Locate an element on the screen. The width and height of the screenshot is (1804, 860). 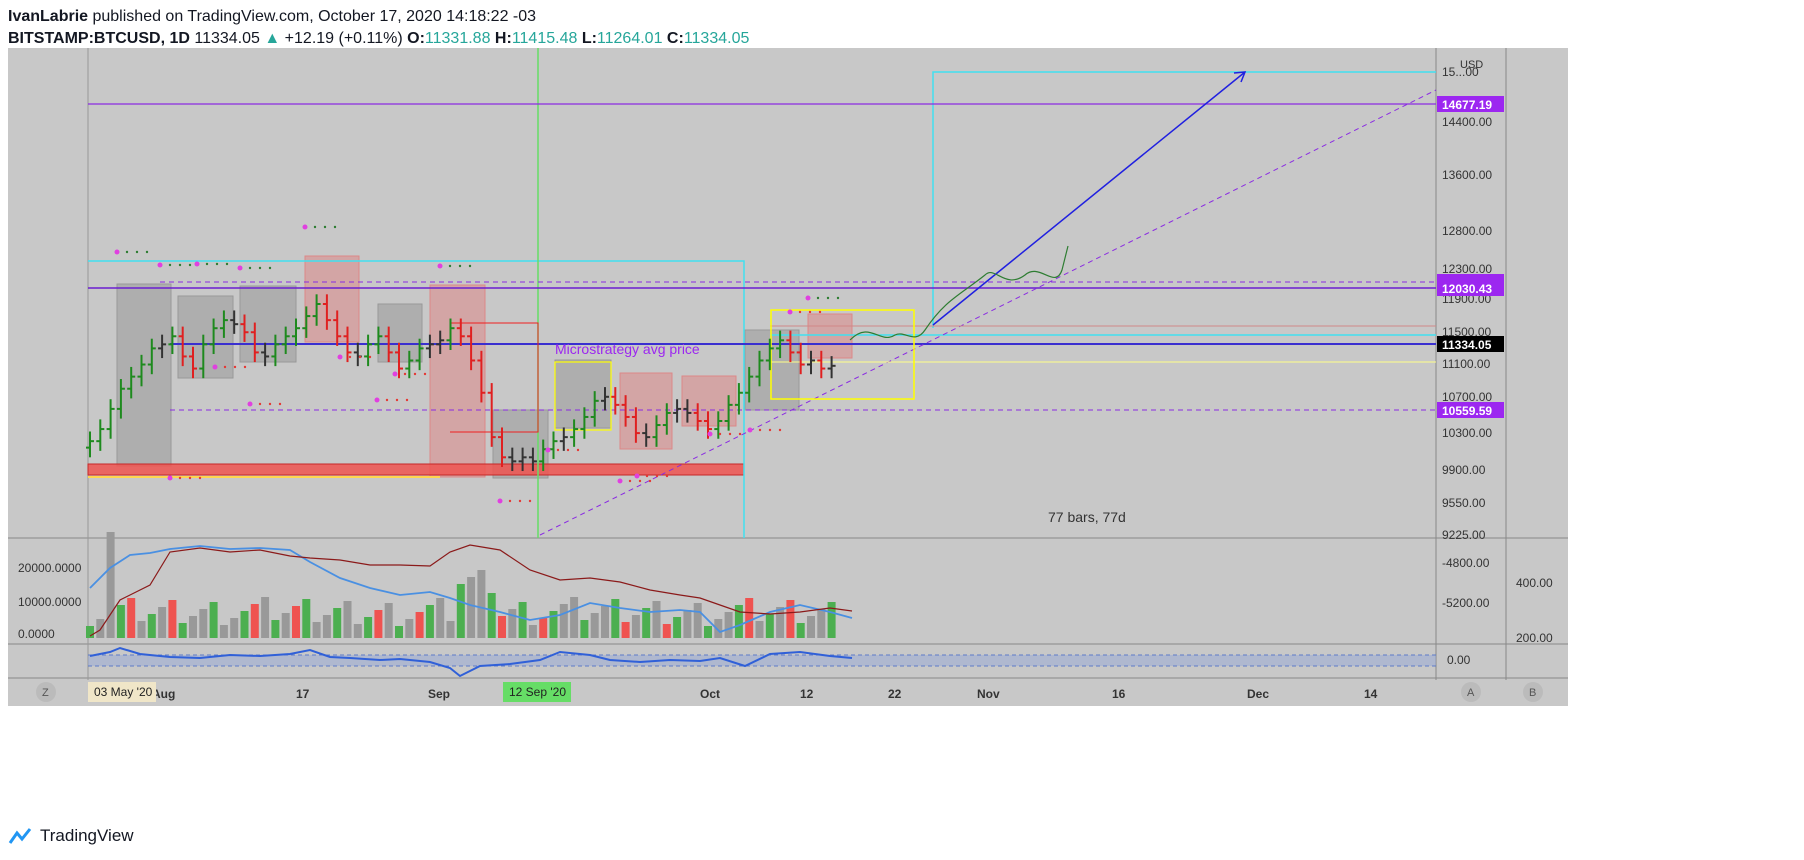
time-tick-2: Sep is located at coordinates (439, 694).